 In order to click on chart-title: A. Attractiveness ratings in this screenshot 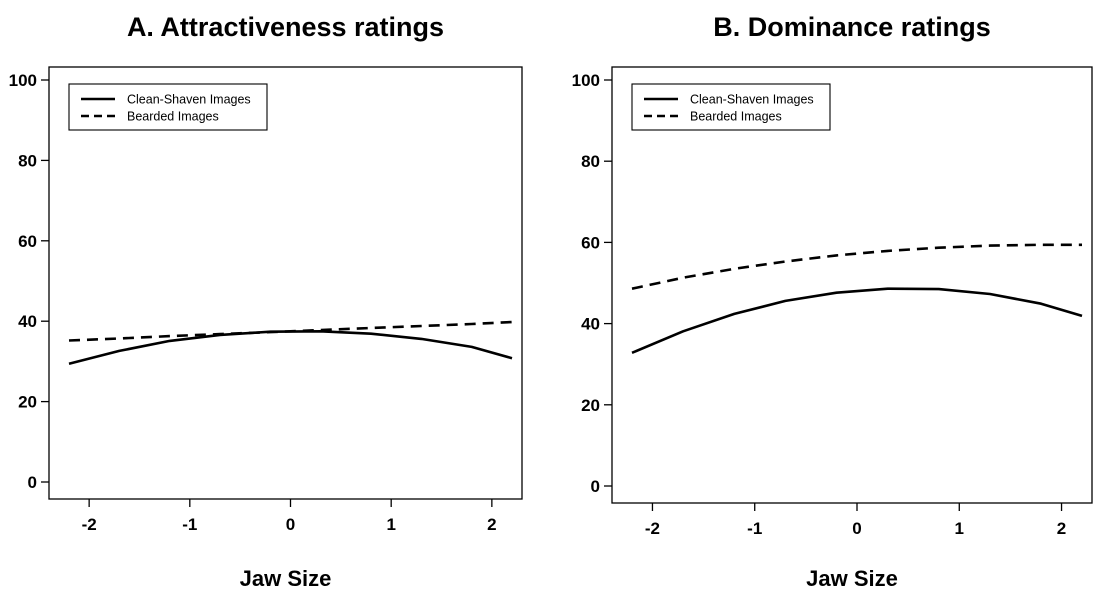, I will do `click(285, 27)`.